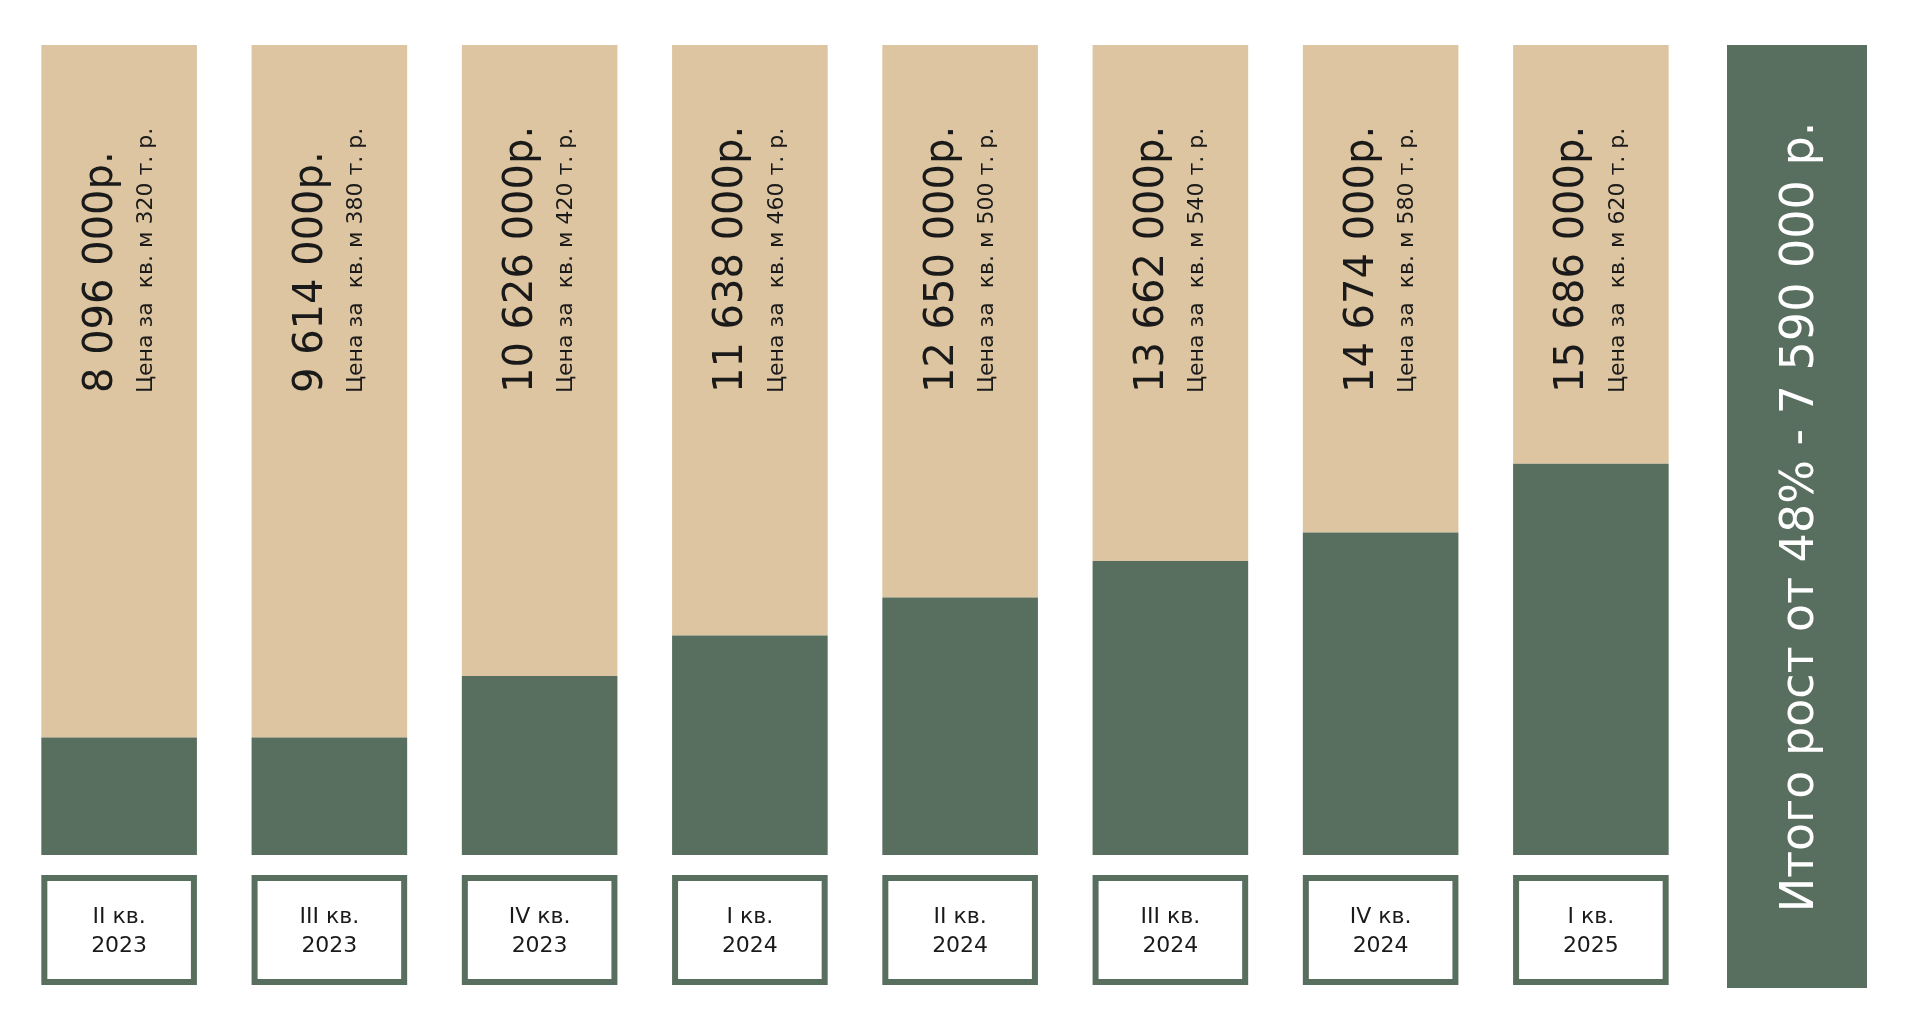 Image resolution: width=1912 pixels, height=1030 pixels. Describe the element at coordinates (1380, 930) in the screenshot. I see `x-tick-label: IV кв. 2024` at that location.